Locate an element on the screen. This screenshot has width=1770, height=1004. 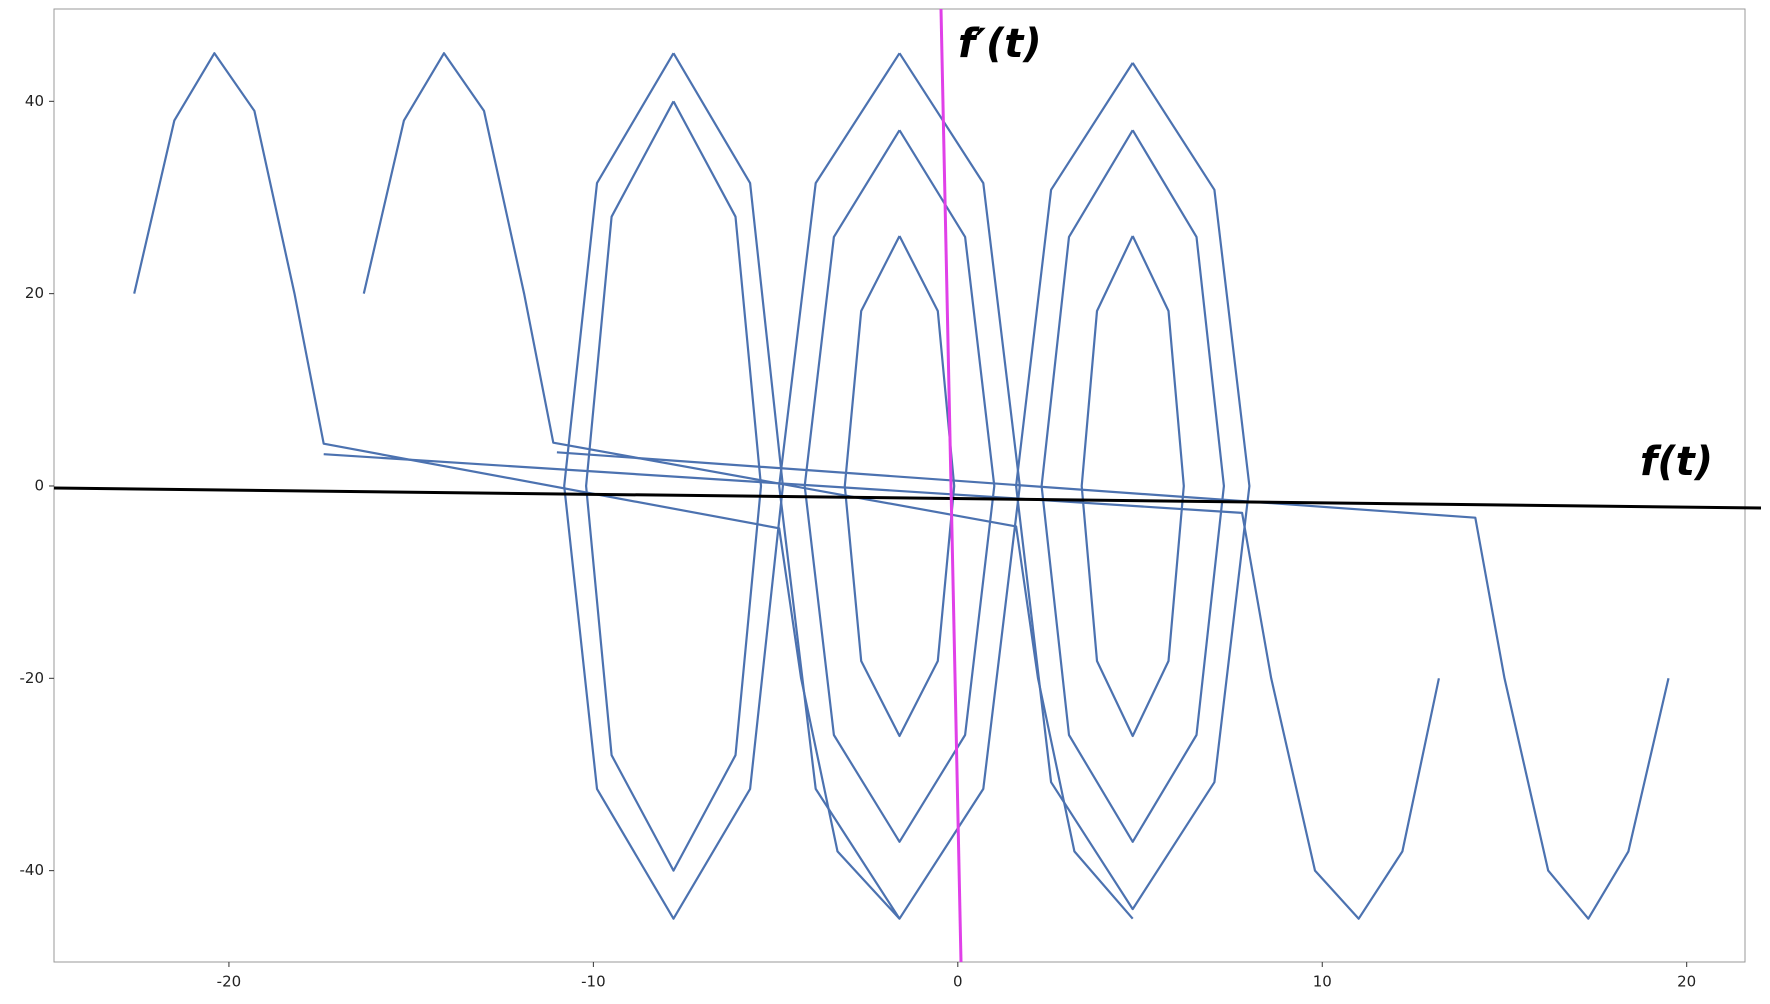
y-tick-label: 40 is located at coordinates (34, 101).